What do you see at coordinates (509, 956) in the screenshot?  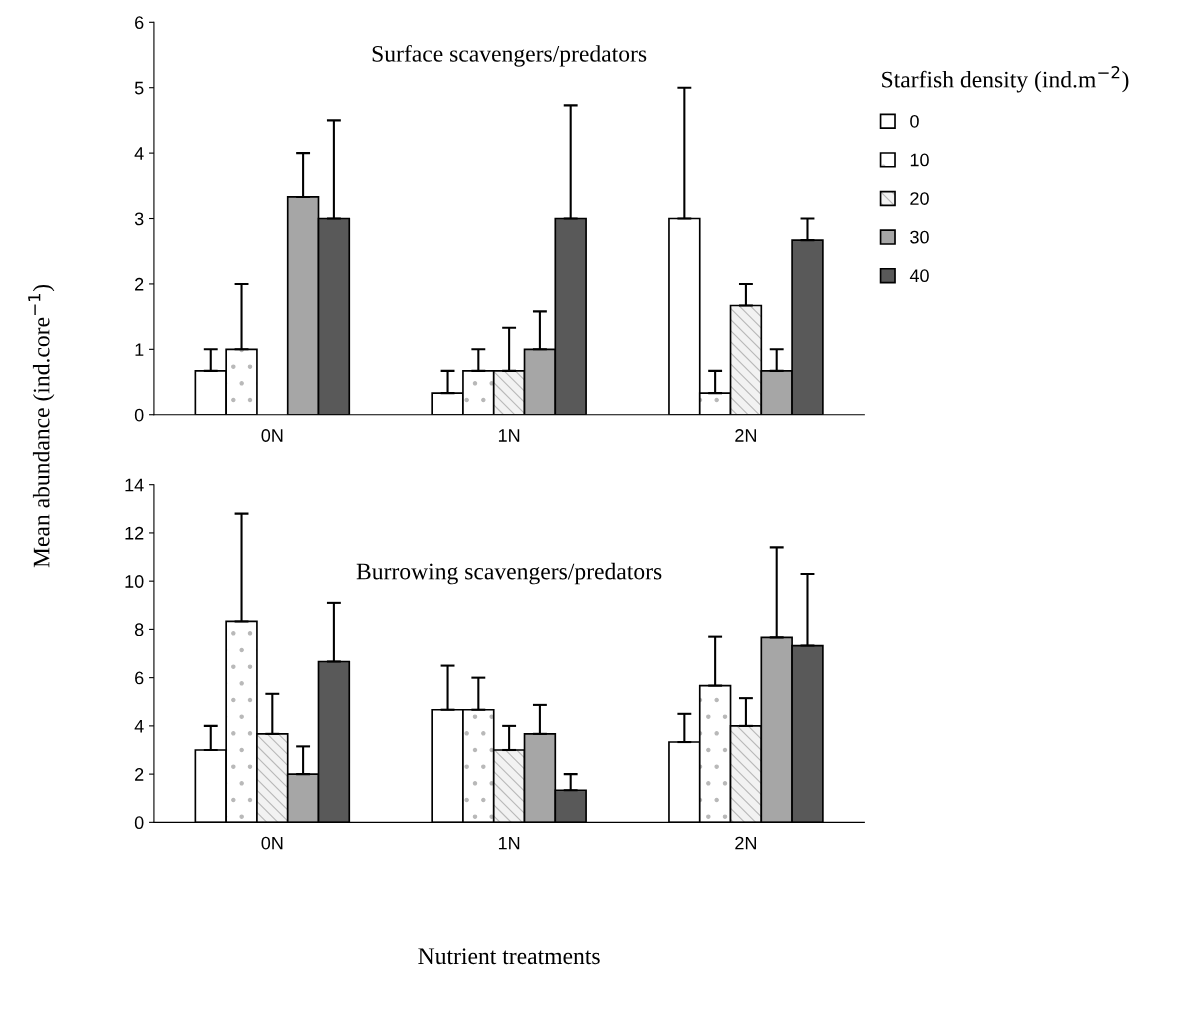 I see `x-axis-title: Nutrient treatments` at bounding box center [509, 956].